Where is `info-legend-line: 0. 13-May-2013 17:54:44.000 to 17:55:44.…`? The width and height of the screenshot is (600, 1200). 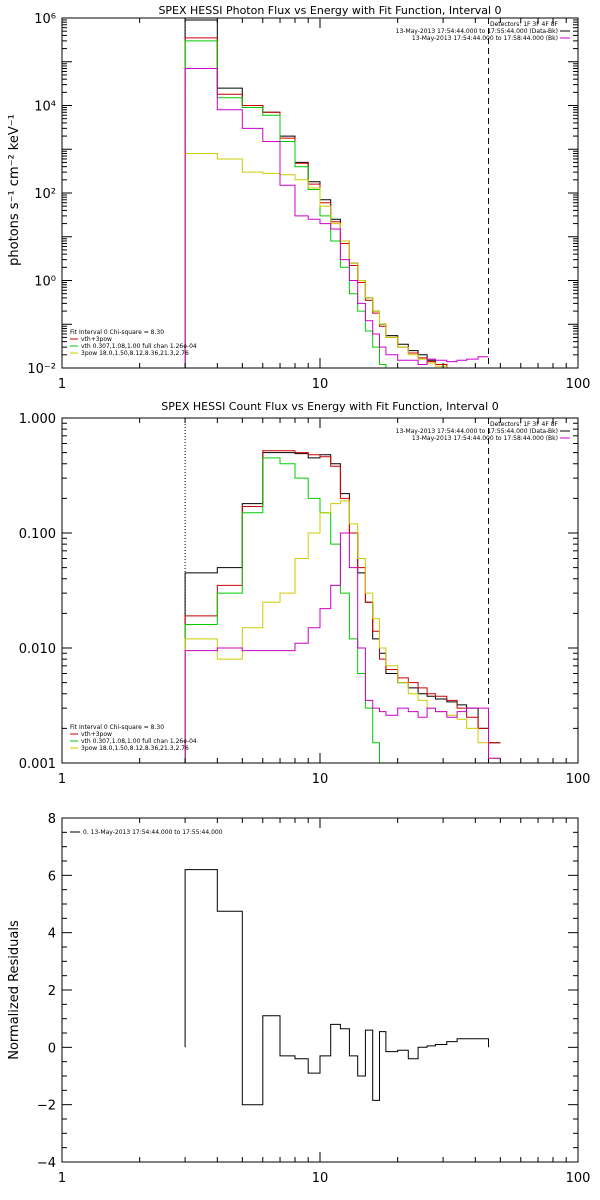 info-legend-line: 0. 13-May-2013 17:54:44.000 to 17:55:44.… is located at coordinates (153, 832).